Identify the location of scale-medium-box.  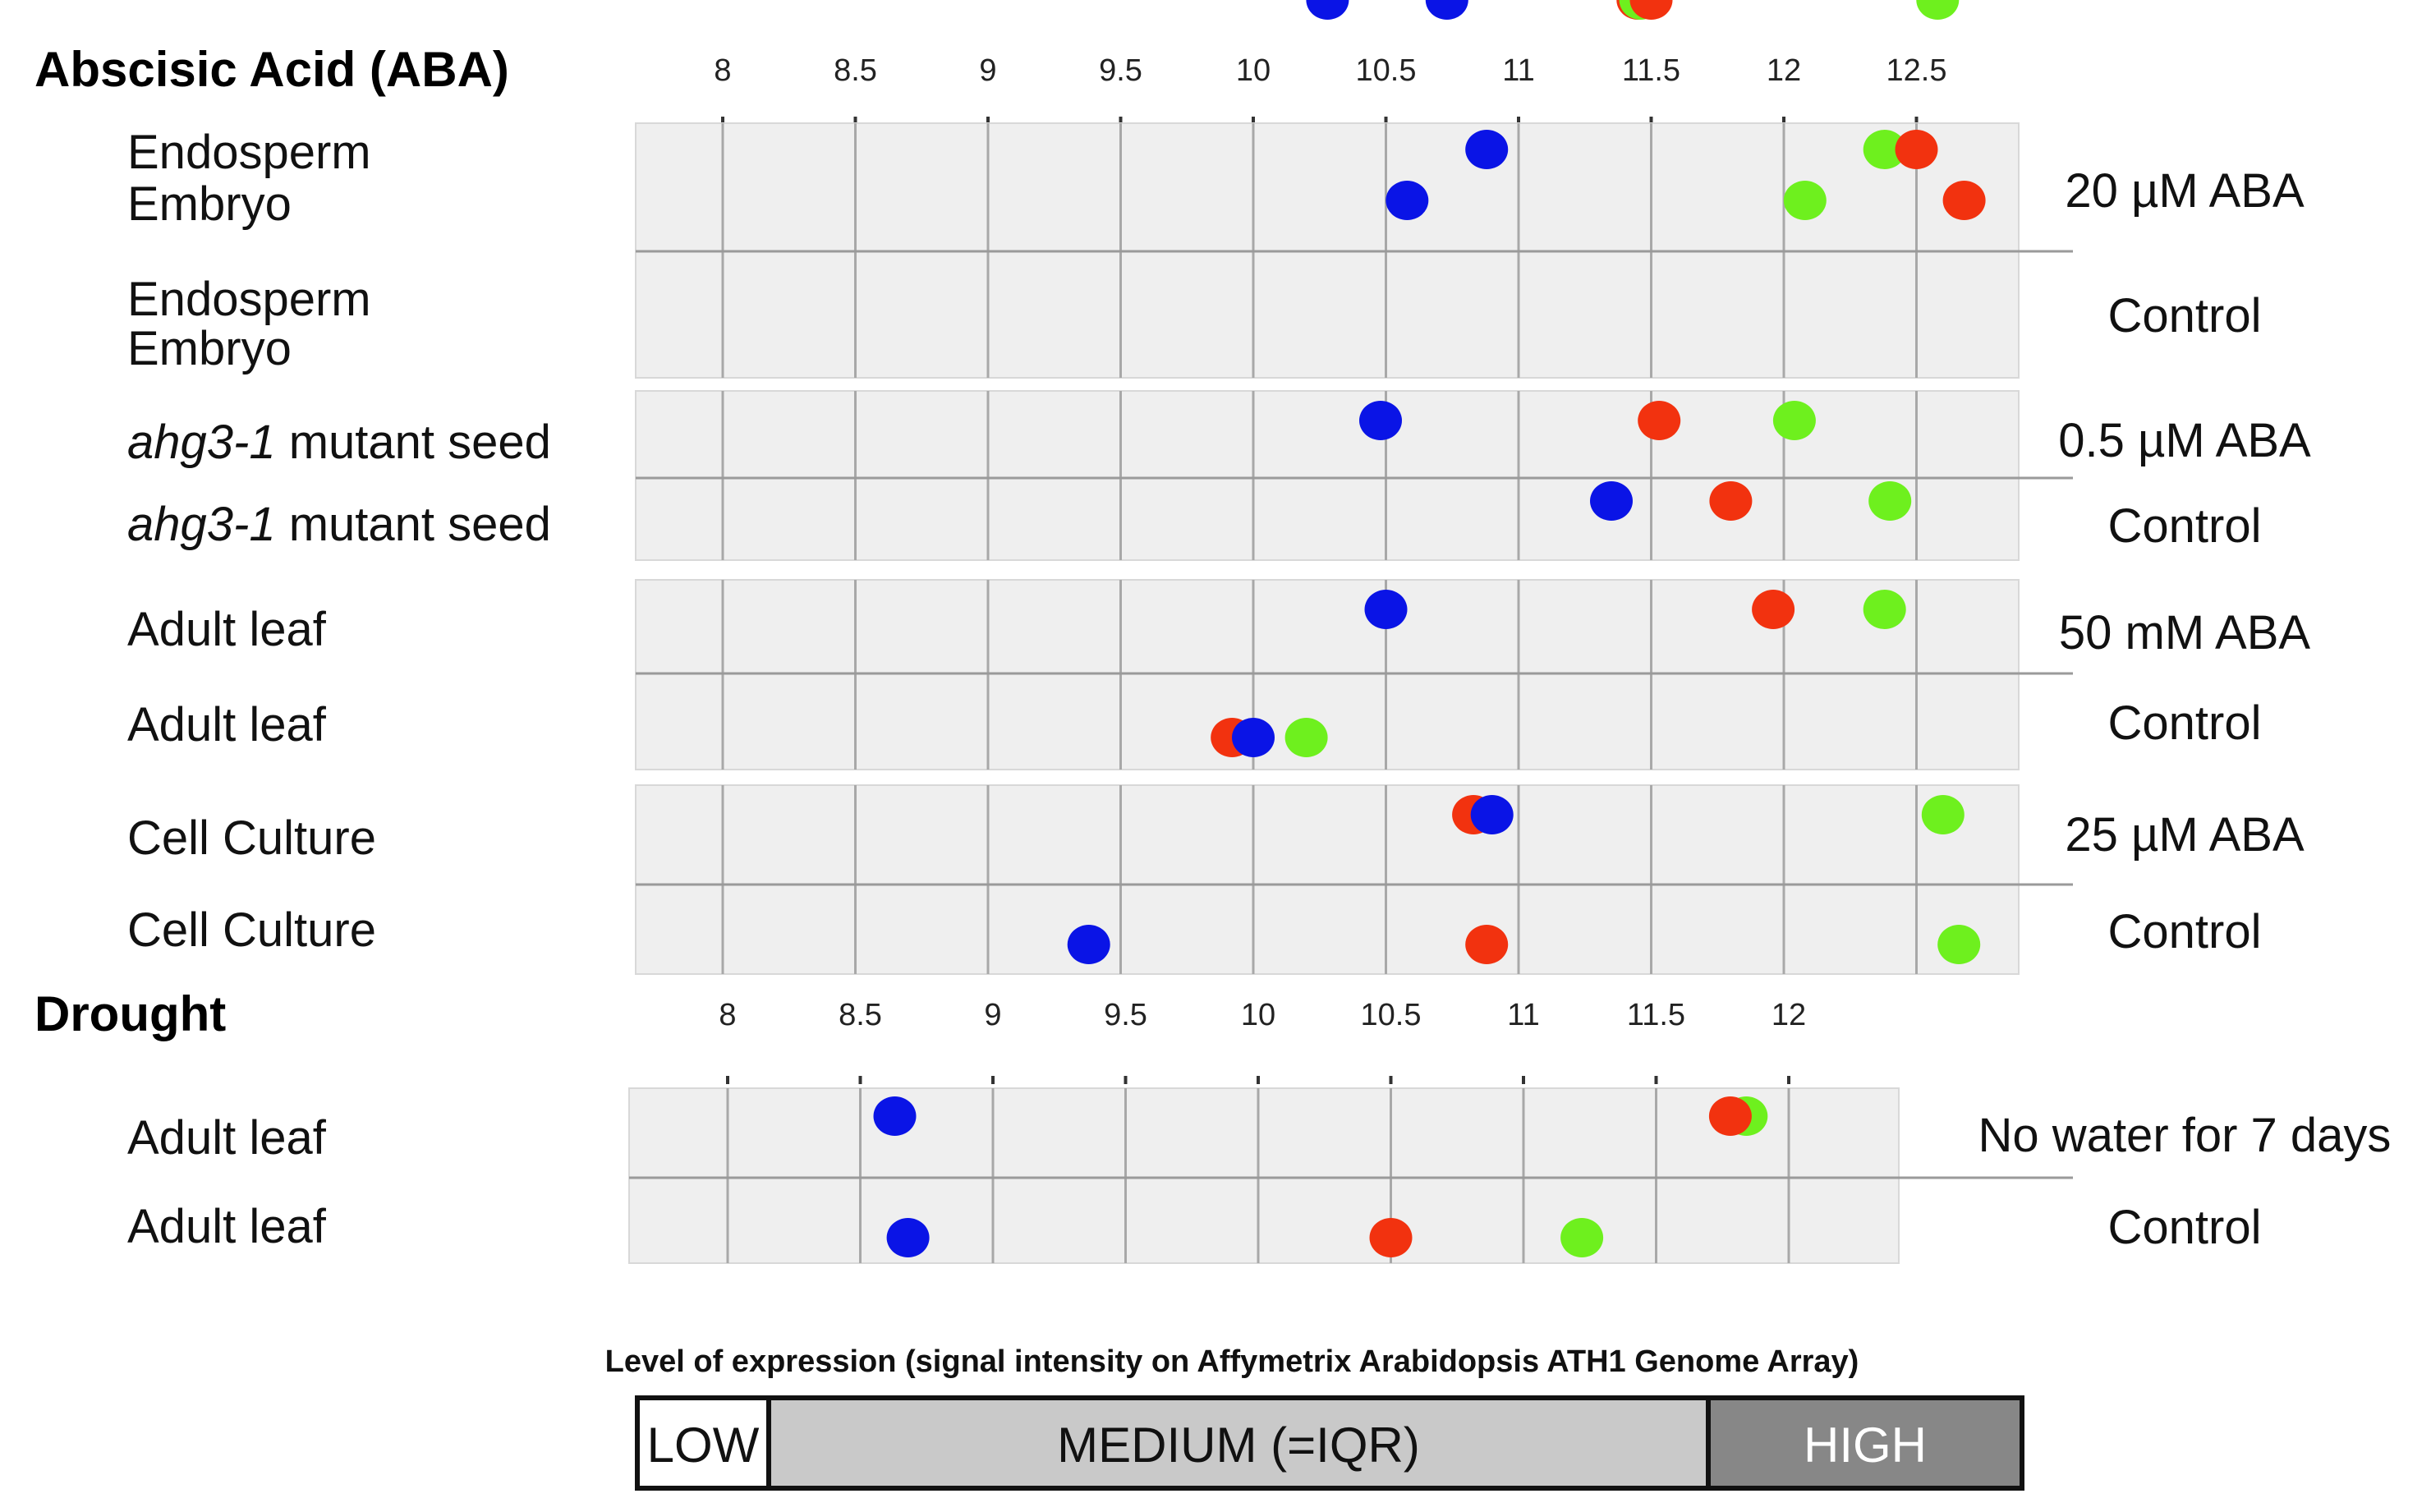
(1238, 1443).